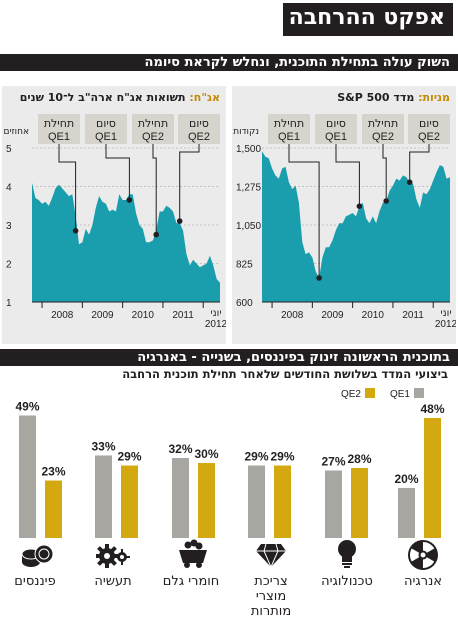  Describe the element at coordinates (347, 554) in the screenshot. I see `lightbulb-icon` at that location.